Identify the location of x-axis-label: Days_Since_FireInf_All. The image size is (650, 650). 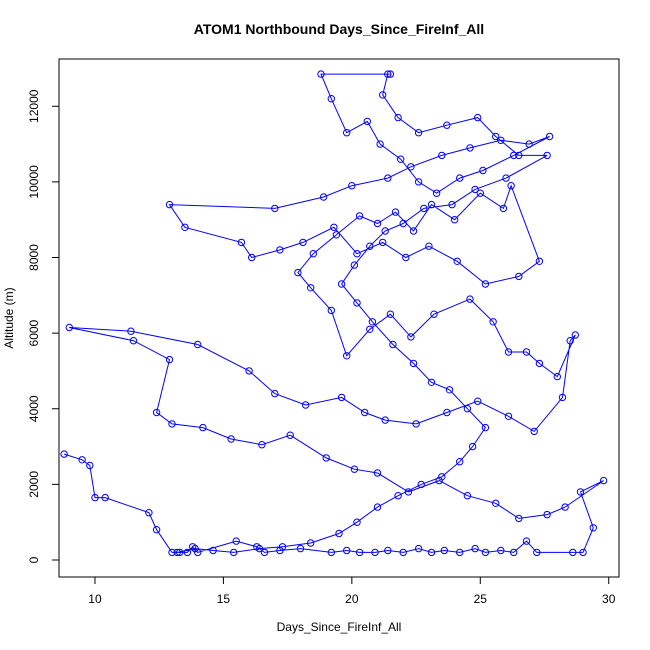
(339, 627).